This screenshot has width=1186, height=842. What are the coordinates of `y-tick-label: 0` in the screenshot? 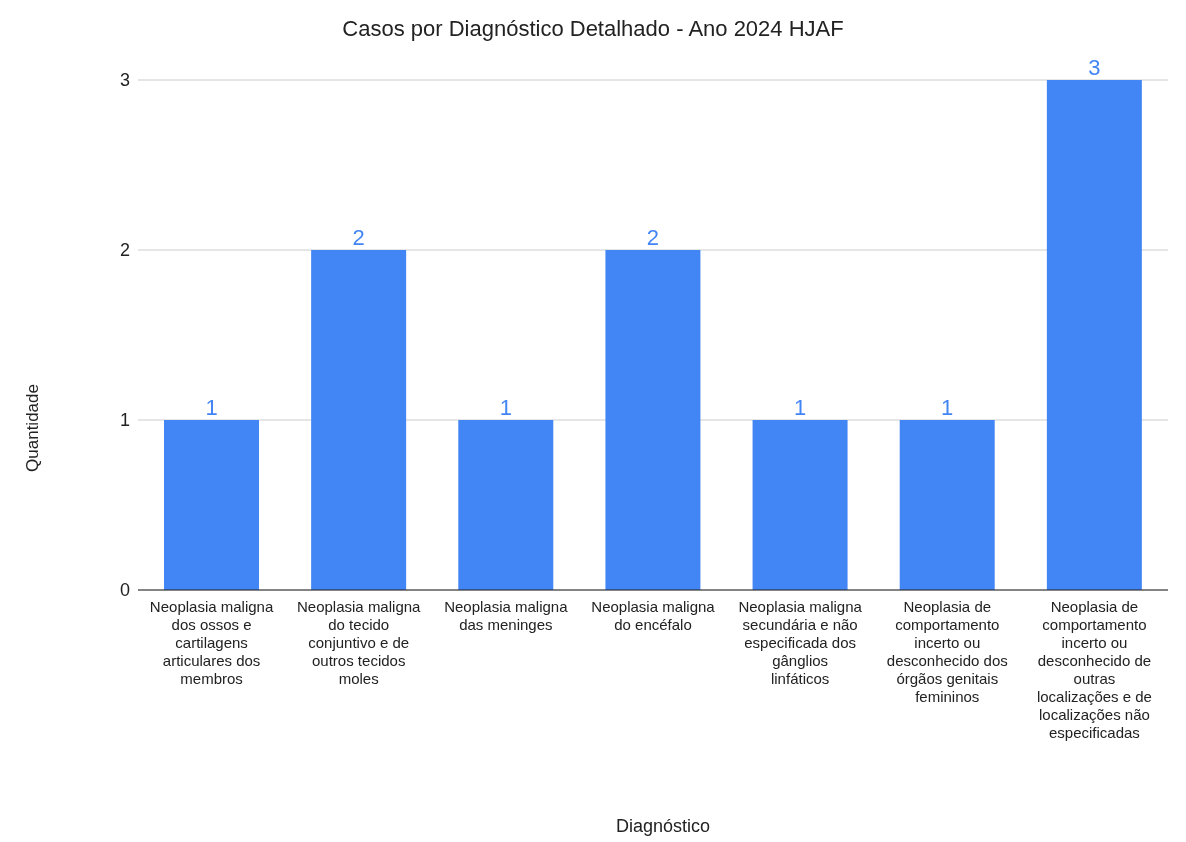 It's located at (124, 590).